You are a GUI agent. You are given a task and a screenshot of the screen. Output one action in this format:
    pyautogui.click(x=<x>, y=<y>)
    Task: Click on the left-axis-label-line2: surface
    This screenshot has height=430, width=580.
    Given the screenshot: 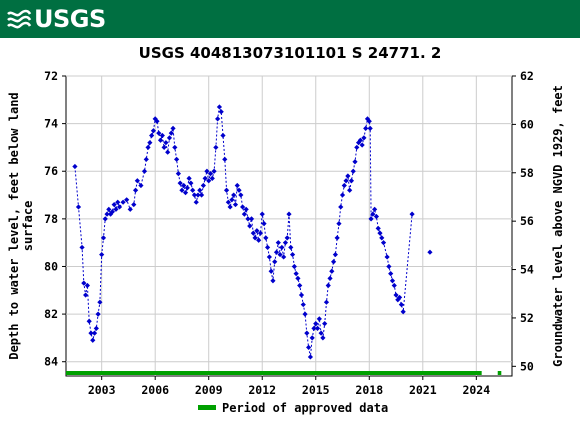 What is the action you would take?
    pyautogui.click(x=28, y=226)
    